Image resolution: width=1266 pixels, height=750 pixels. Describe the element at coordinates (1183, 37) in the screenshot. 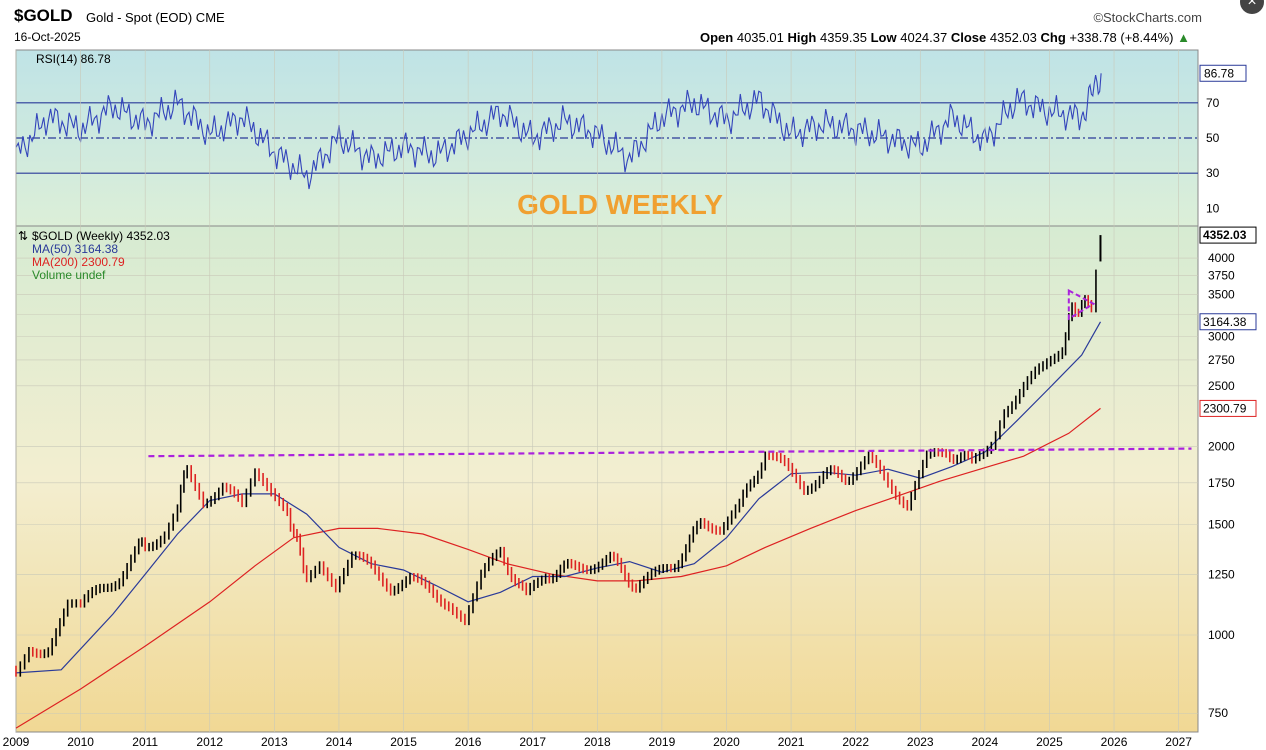

I see `up-arrow-icon: ▲` at that location.